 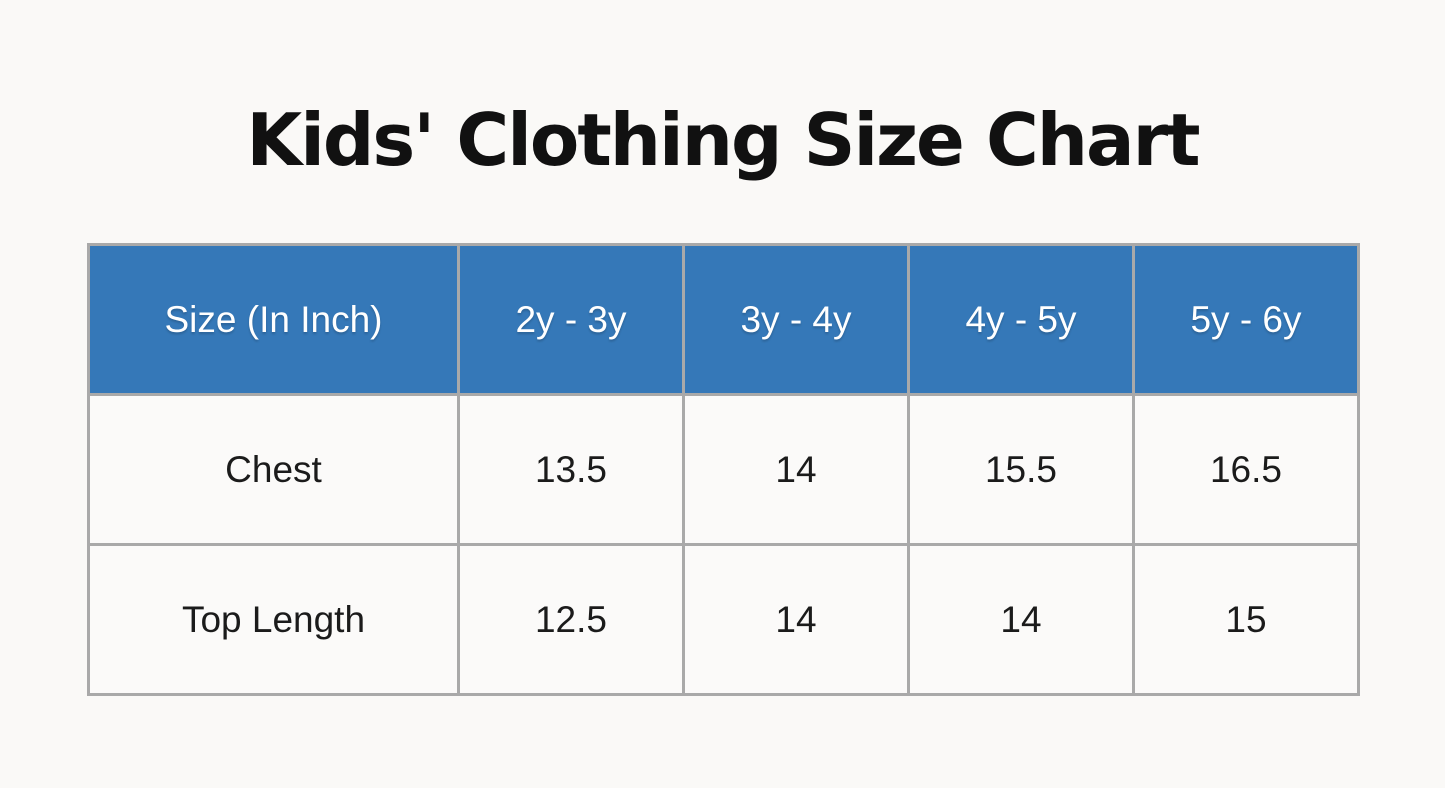 I want to click on top-length-value-4y-5y: 14, so click(x=1021, y=619).